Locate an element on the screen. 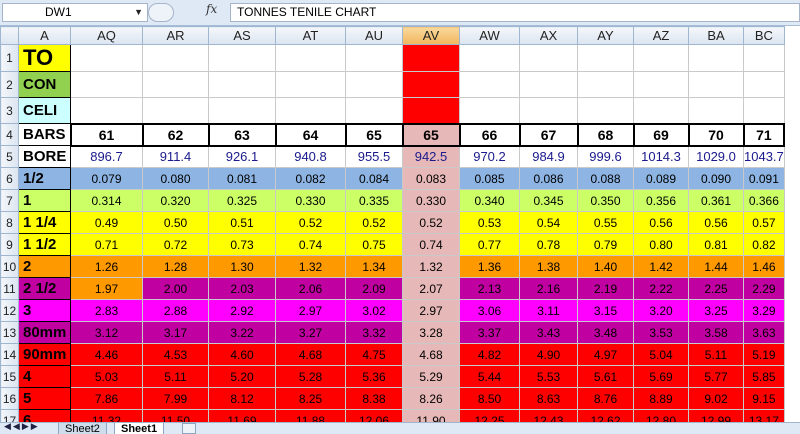  insert-function-icon: fx is located at coordinates (212, 9).